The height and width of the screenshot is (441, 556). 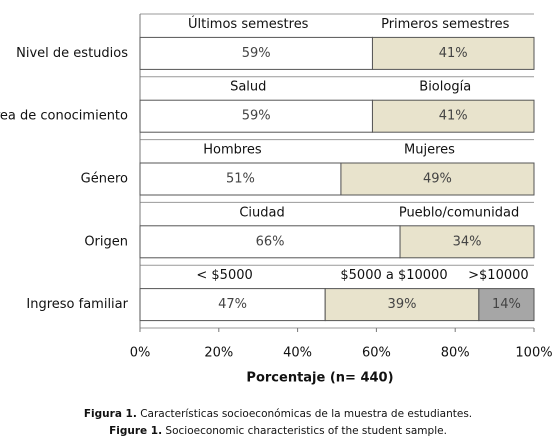 What do you see at coordinates (106, 241) in the screenshot?
I see `row-label: Origen` at bounding box center [106, 241].